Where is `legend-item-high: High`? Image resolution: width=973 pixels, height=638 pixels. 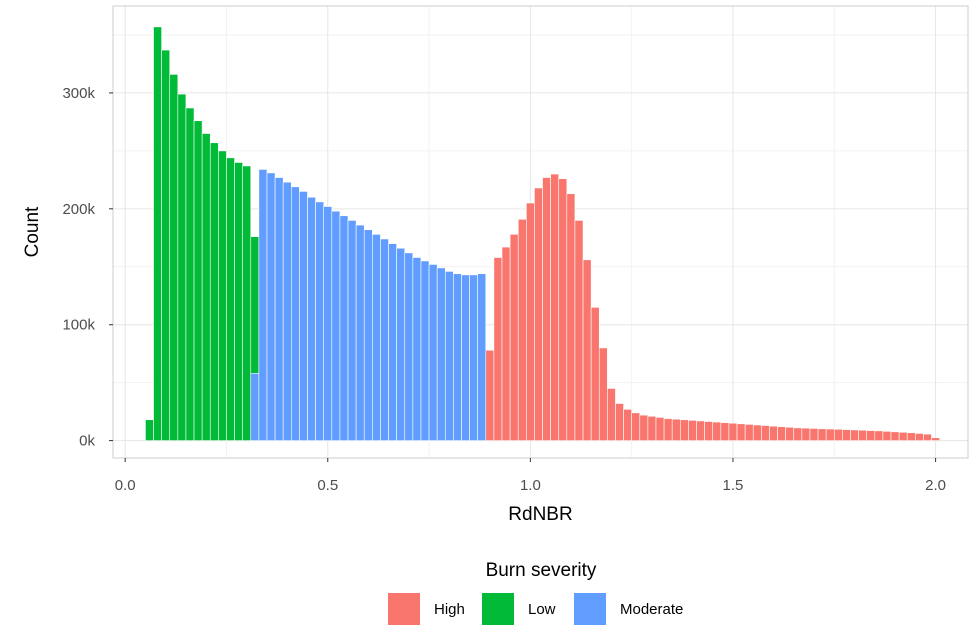 legend-item-high: High is located at coordinates (426, 609).